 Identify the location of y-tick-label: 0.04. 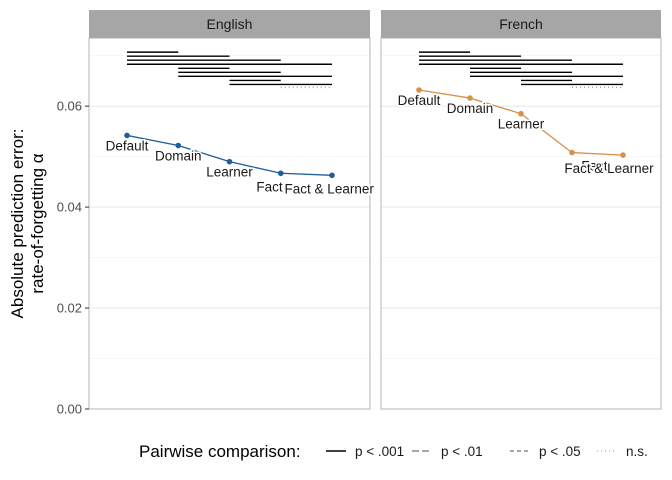
(69, 207).